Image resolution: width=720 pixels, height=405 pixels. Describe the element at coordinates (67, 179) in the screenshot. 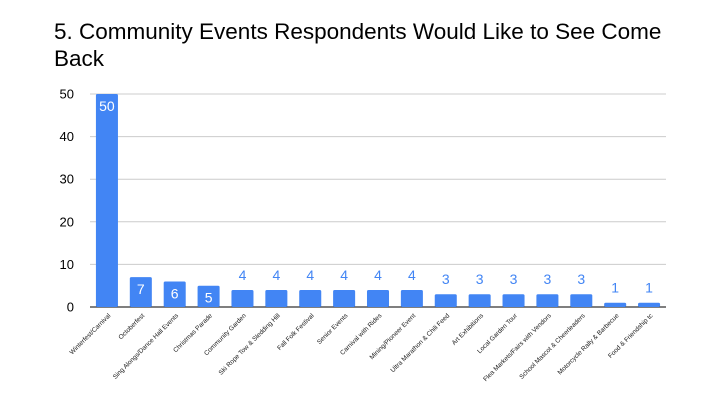

I see `y-tick-label: 30` at that location.